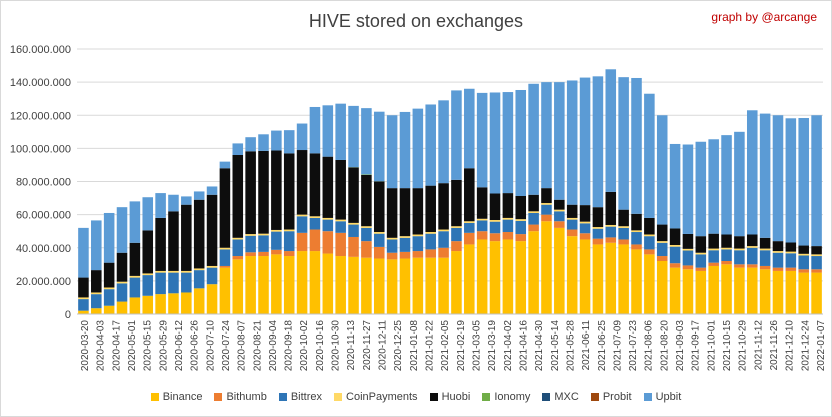 The width and height of the screenshot is (832, 417). What do you see at coordinates (456, 397) in the screenshot?
I see `legend-label: Huobi` at bounding box center [456, 397].